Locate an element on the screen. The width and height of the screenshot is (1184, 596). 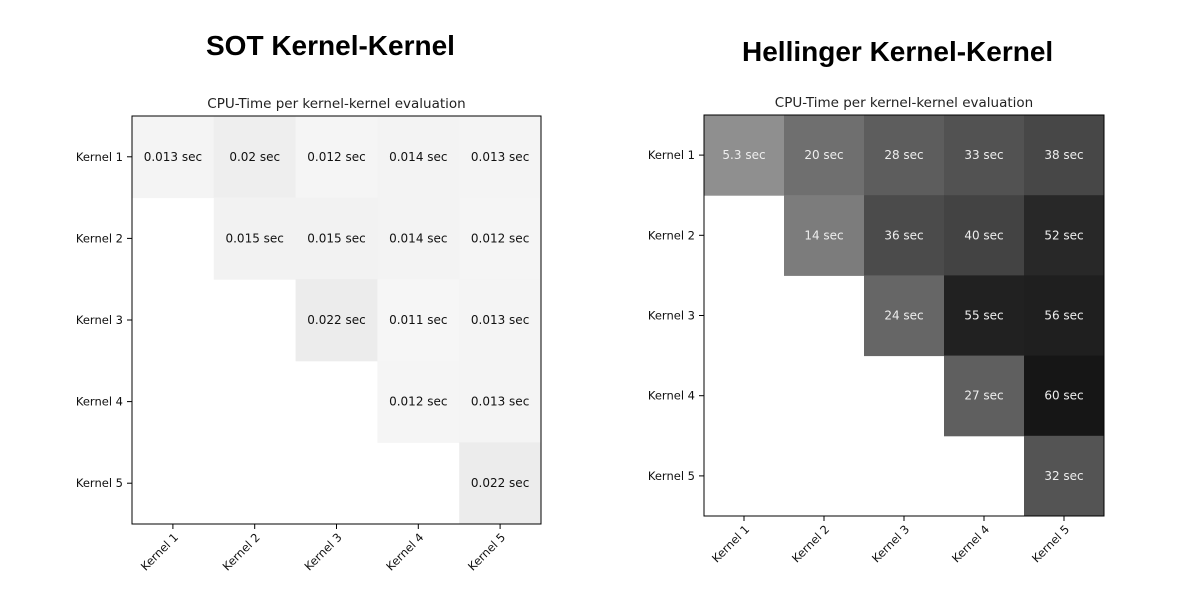
left-cell-label-r1-c3: 0.012 sec is located at coordinates (336, 157).